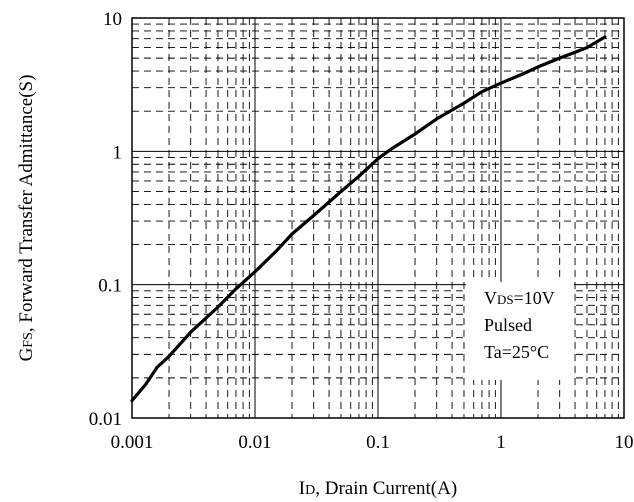 This screenshot has height=502, width=634. What do you see at coordinates (378, 488) in the screenshot?
I see `x-axis-label: ID, Drain Current(A)` at bounding box center [378, 488].